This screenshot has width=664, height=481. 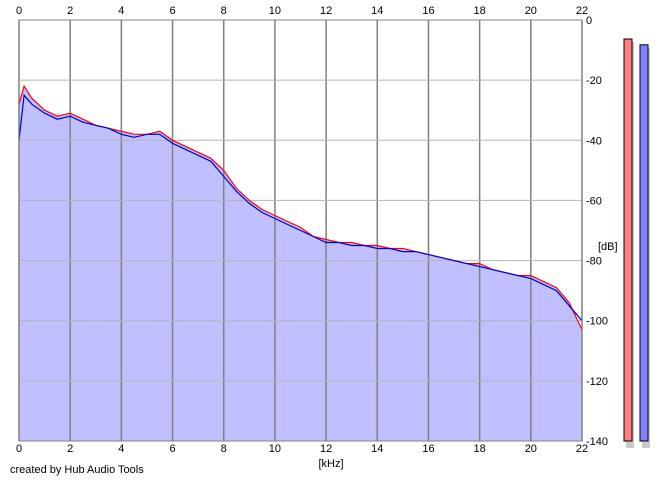 What do you see at coordinates (275, 449) in the screenshot?
I see `x-tick-label-bottom: 10` at bounding box center [275, 449].